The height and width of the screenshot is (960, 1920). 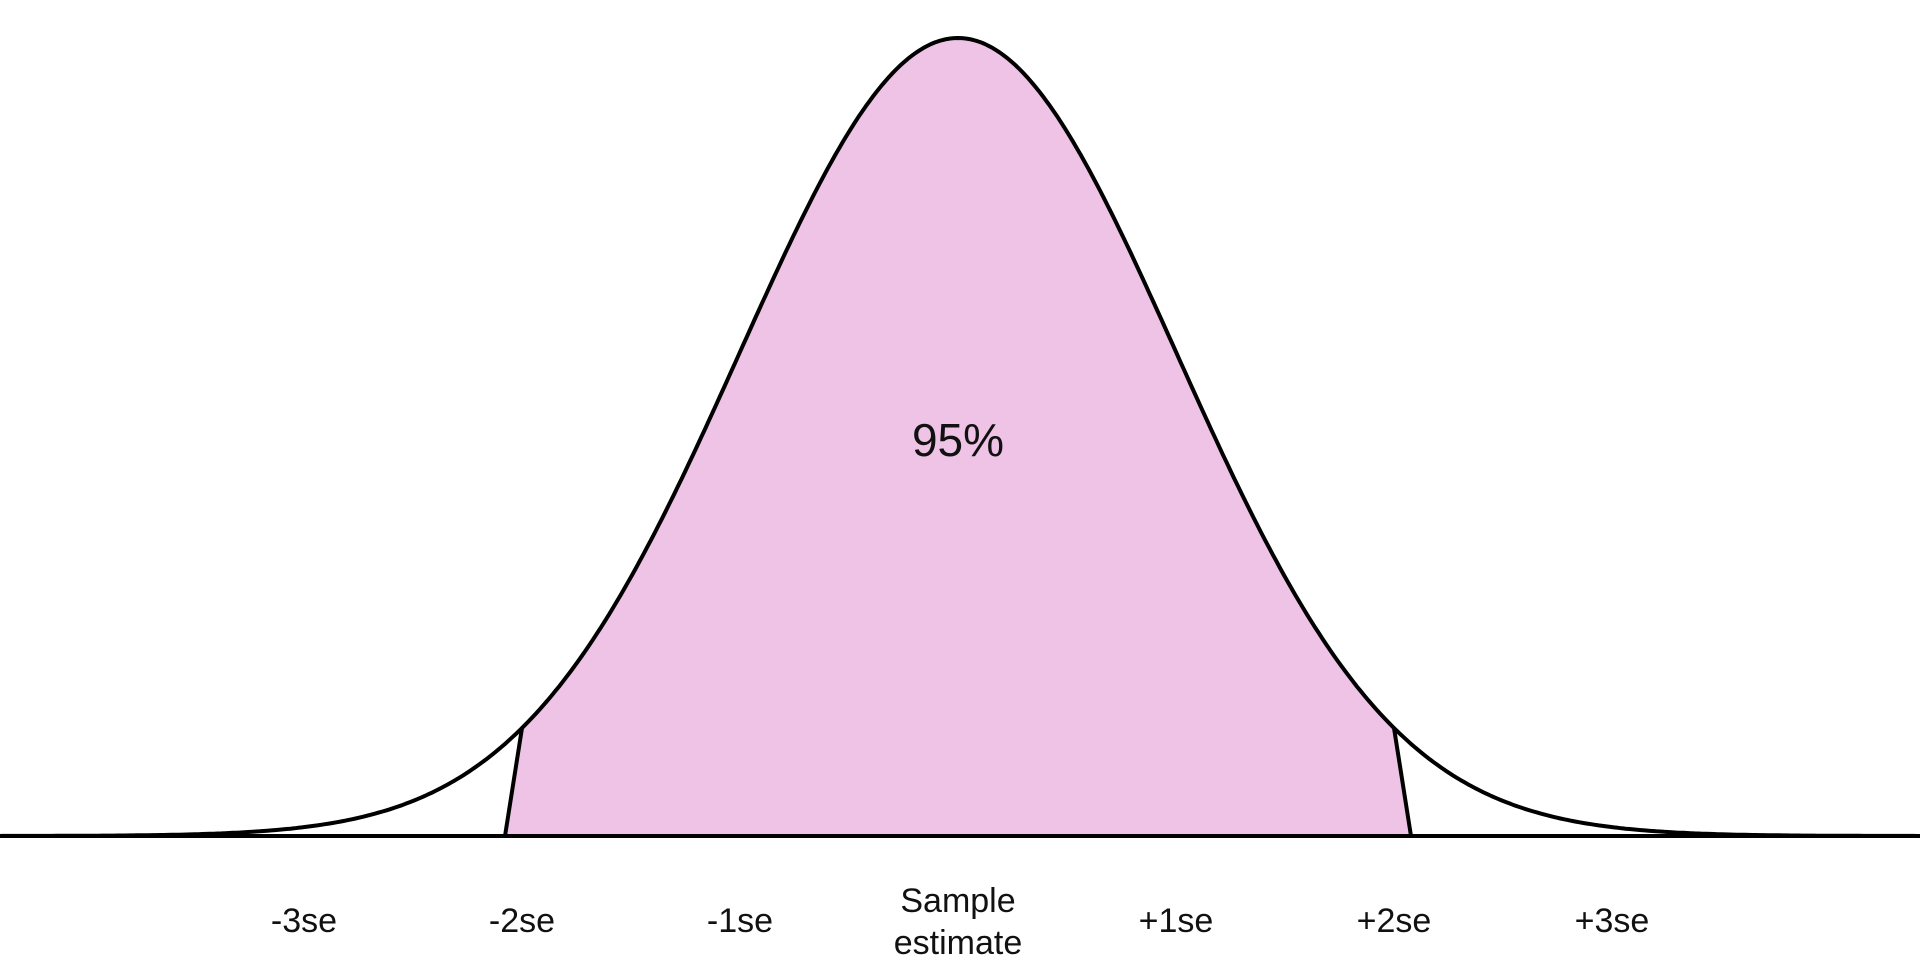 I want to click on tick-label: -3se, so click(x=304, y=921).